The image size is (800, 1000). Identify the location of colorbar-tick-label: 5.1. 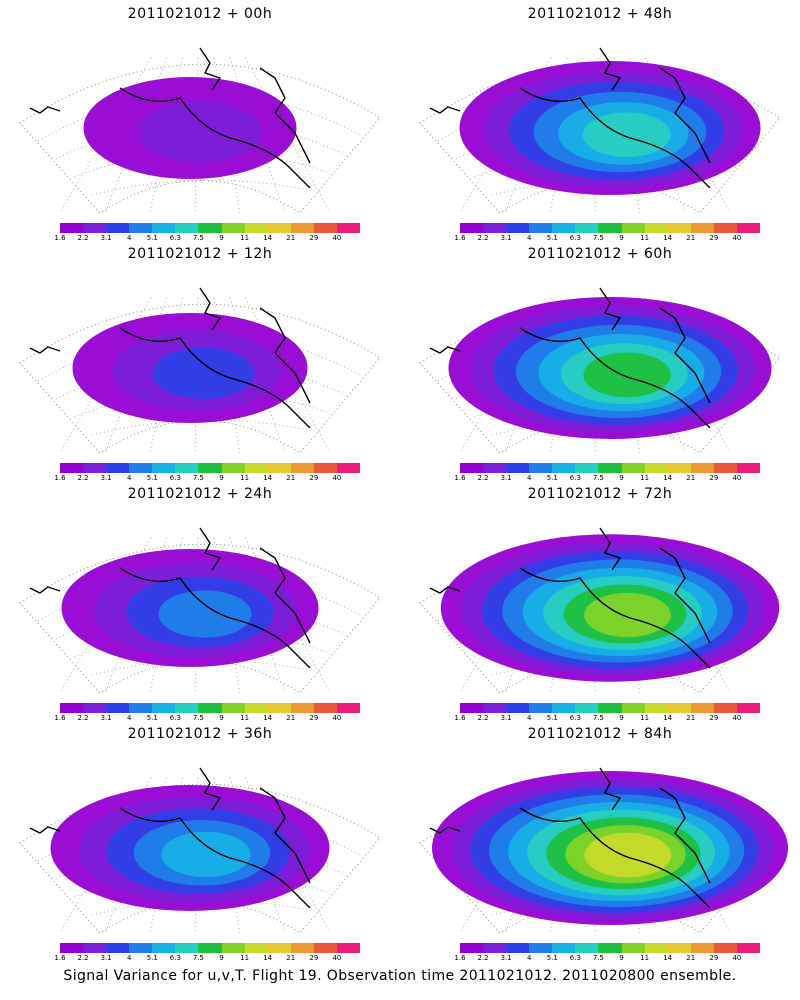
(552, 718).